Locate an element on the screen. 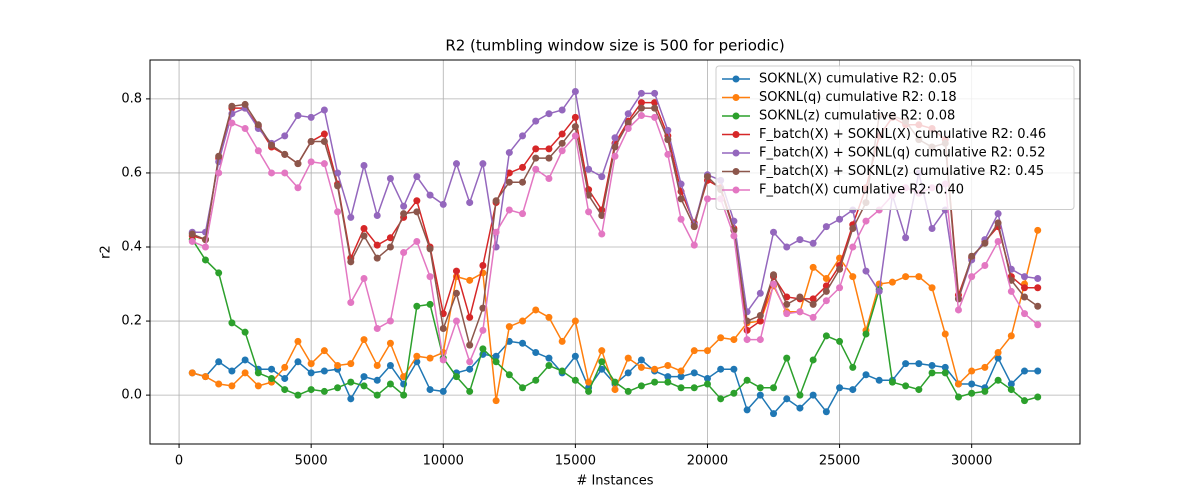 This screenshot has width=1200, height=500. legend-label: F_batch(X) cumulative R2: 0.40 is located at coordinates (861, 190).